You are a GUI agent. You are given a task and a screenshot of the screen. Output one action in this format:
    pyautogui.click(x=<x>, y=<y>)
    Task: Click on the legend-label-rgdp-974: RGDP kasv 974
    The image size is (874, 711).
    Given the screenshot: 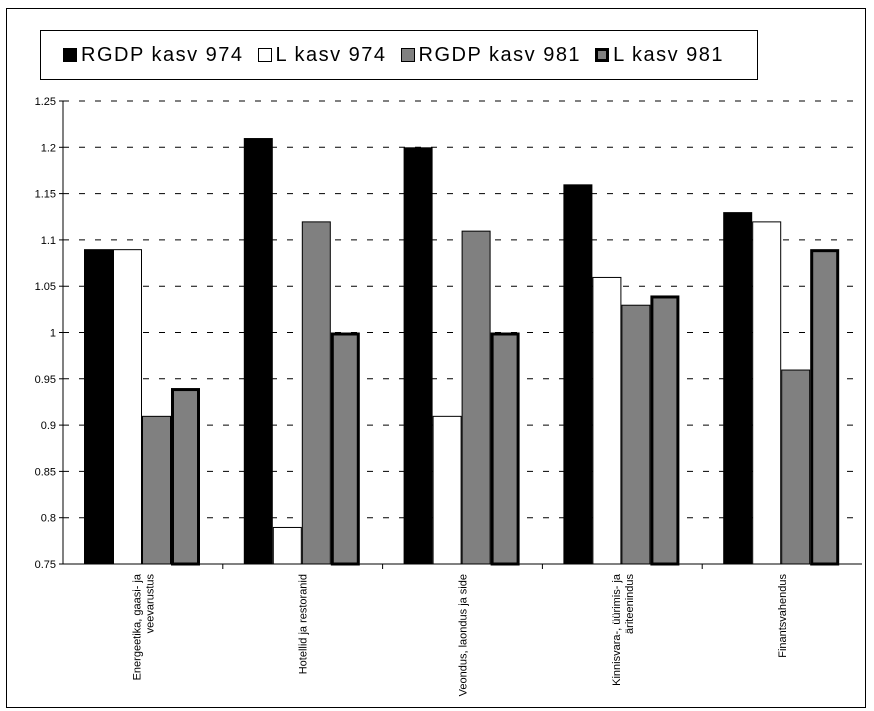 What is the action you would take?
    pyautogui.click(x=162, y=54)
    